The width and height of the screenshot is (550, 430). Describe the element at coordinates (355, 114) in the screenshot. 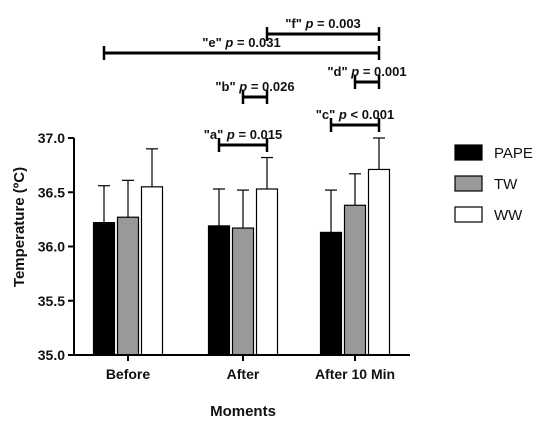

I see `significance-label: "c" p < 0.001` at that location.